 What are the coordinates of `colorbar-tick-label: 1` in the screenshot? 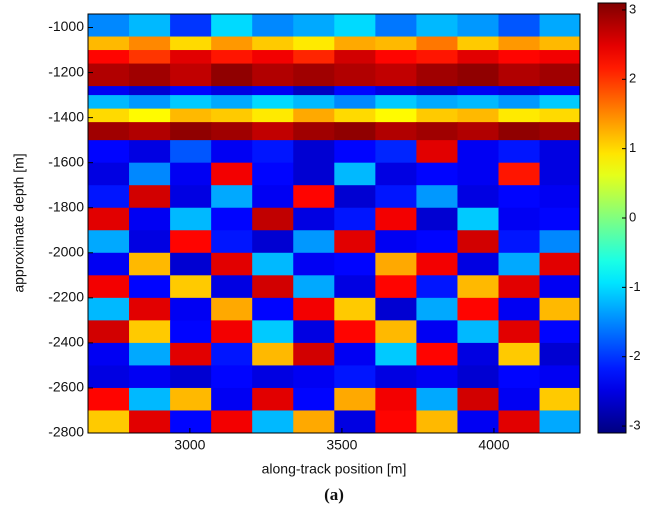 It's located at (632, 147).